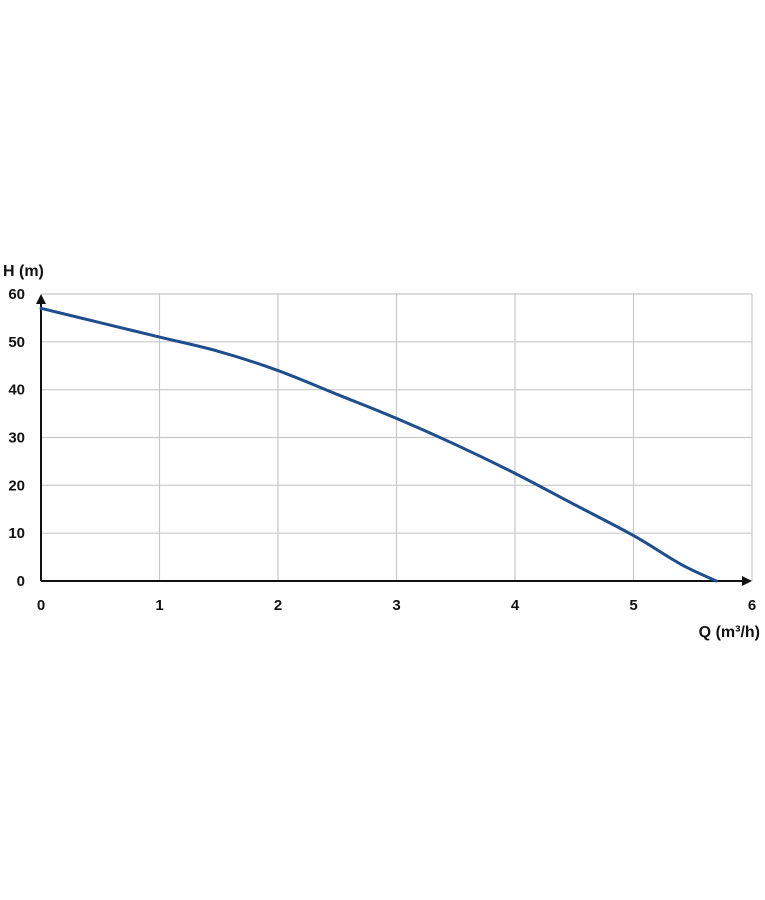 This screenshot has height=900, width=765. What do you see at coordinates (729, 632) in the screenshot?
I see `x-axis-title: Q (m³/h)` at bounding box center [729, 632].